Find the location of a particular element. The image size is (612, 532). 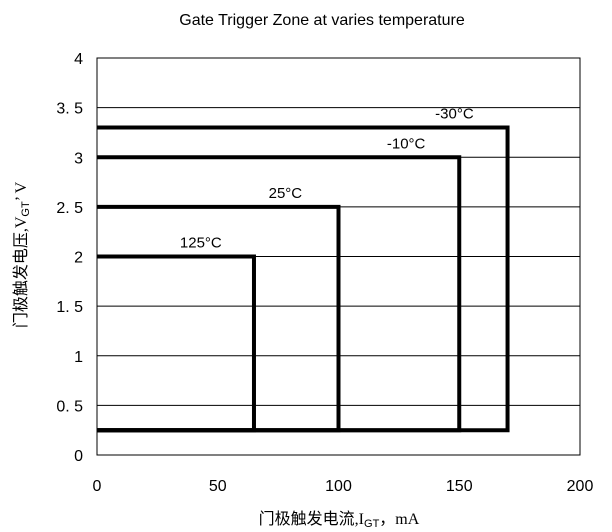

x-axis-tick-labels: 0 50 100 150 200 is located at coordinates (343, 486).